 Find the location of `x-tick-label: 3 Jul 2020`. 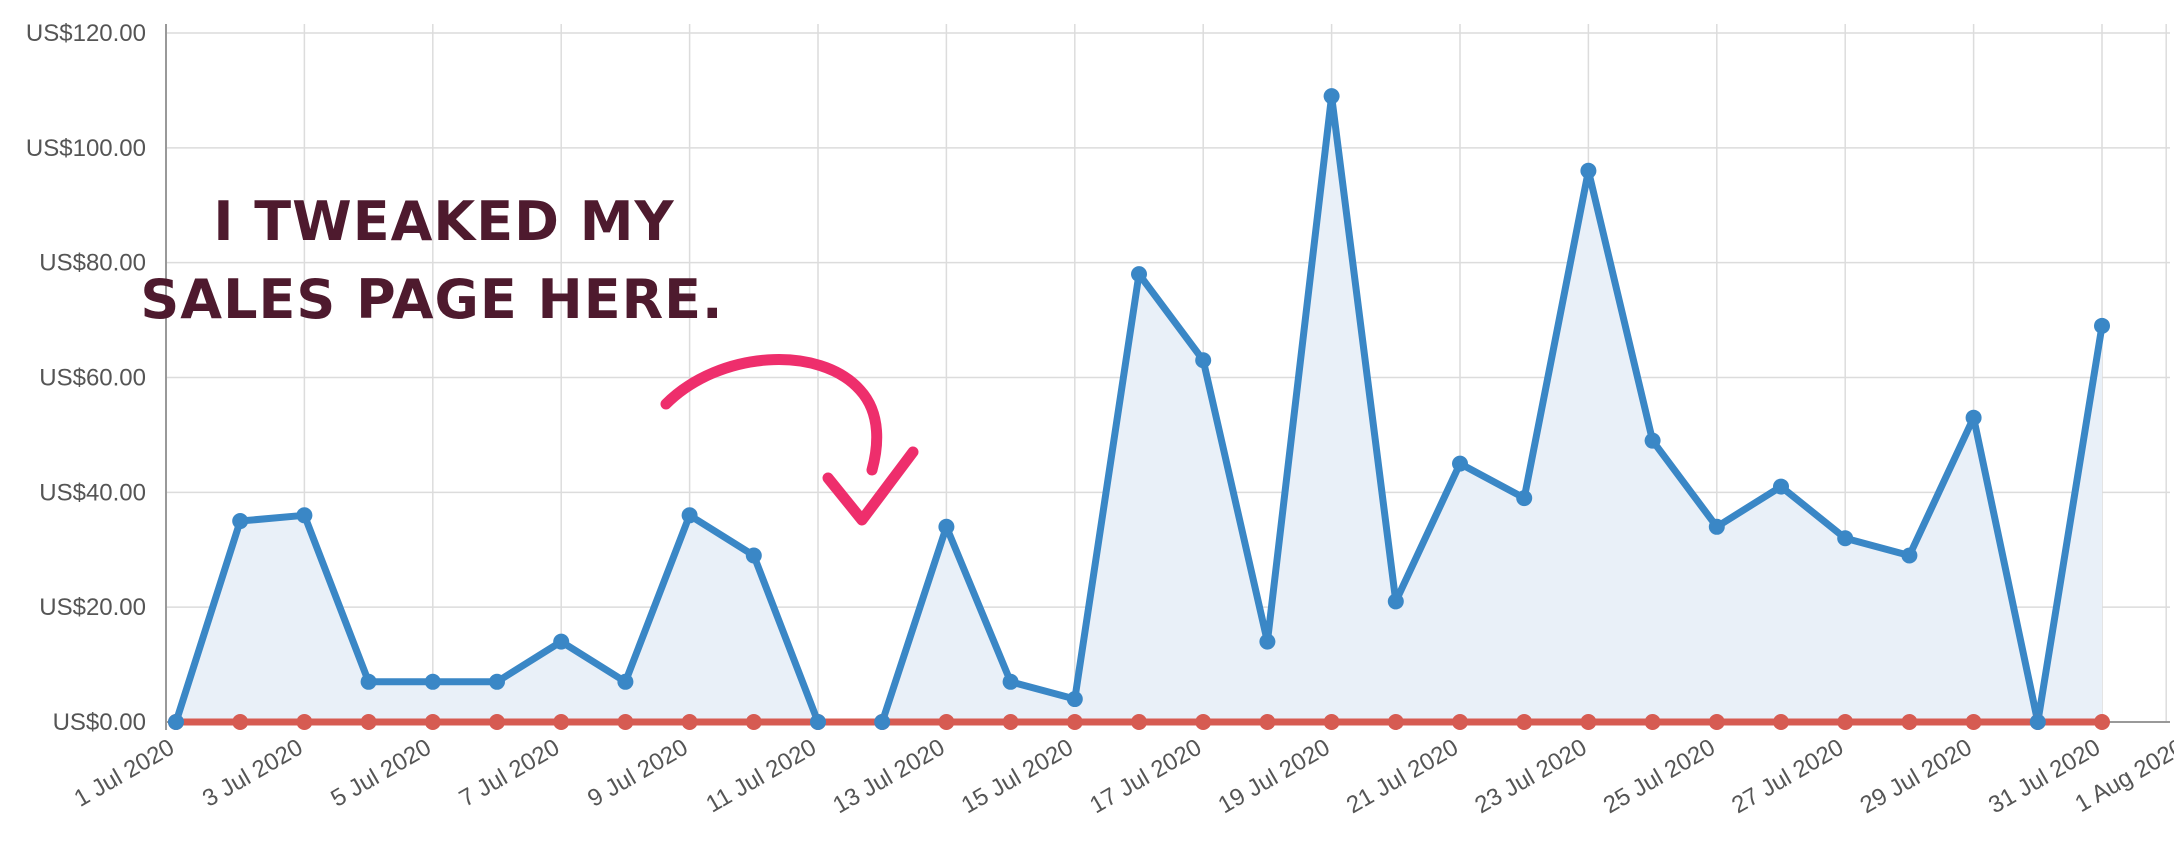

x-tick-label: 3 Jul 2020 is located at coordinates (252, 773).